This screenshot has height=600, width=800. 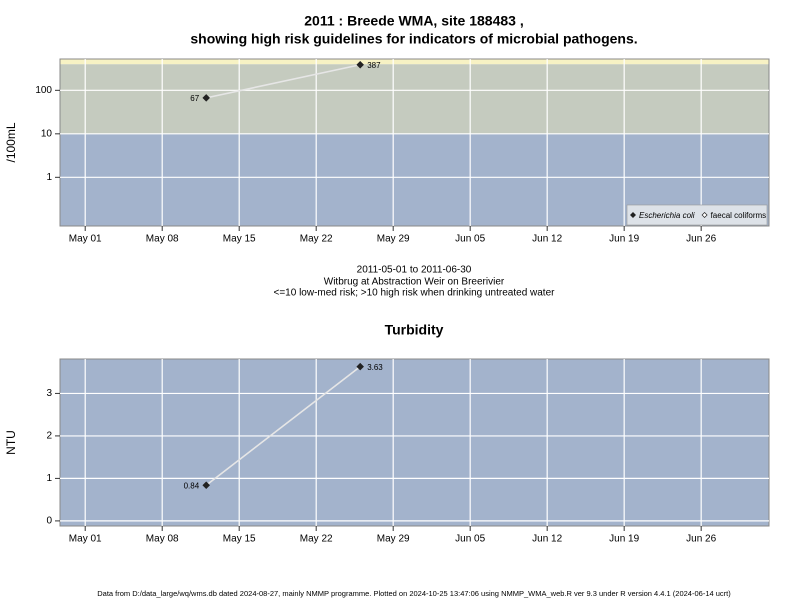 I want to click on value-label: 0.84, so click(x=192, y=485).